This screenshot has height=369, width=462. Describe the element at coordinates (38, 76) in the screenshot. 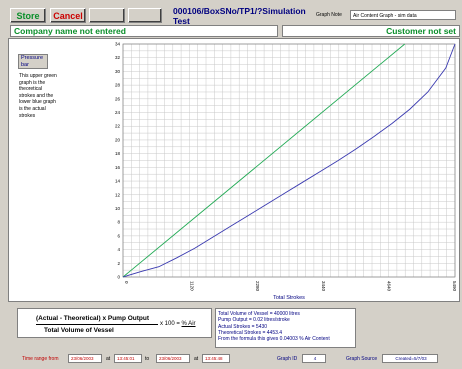

I see `note-line: This upper green` at that location.